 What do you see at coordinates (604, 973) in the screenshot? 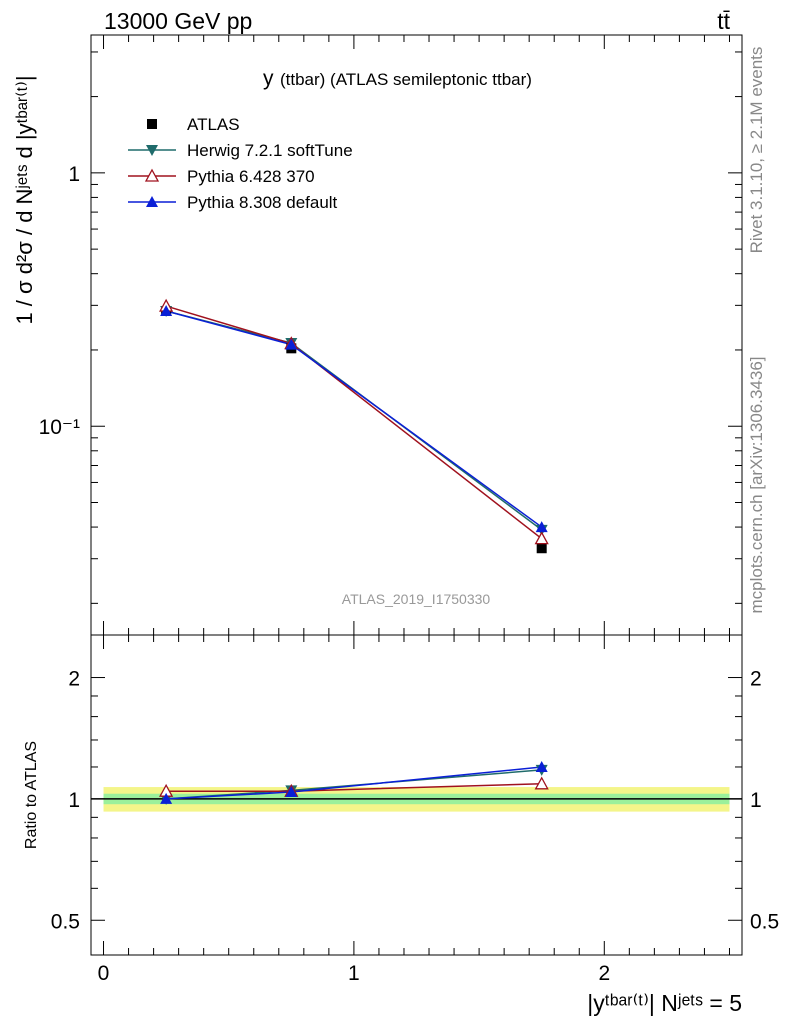
I see `x-tick-label: 2` at bounding box center [604, 973].